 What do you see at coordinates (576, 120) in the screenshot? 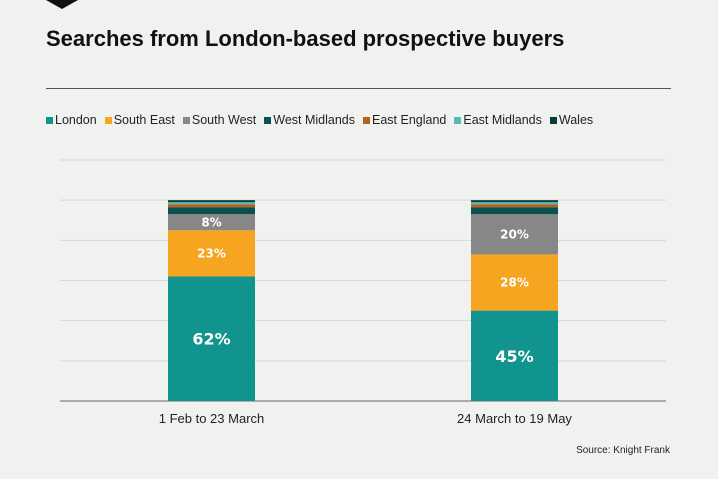
I see `legend-label: Wales` at bounding box center [576, 120].